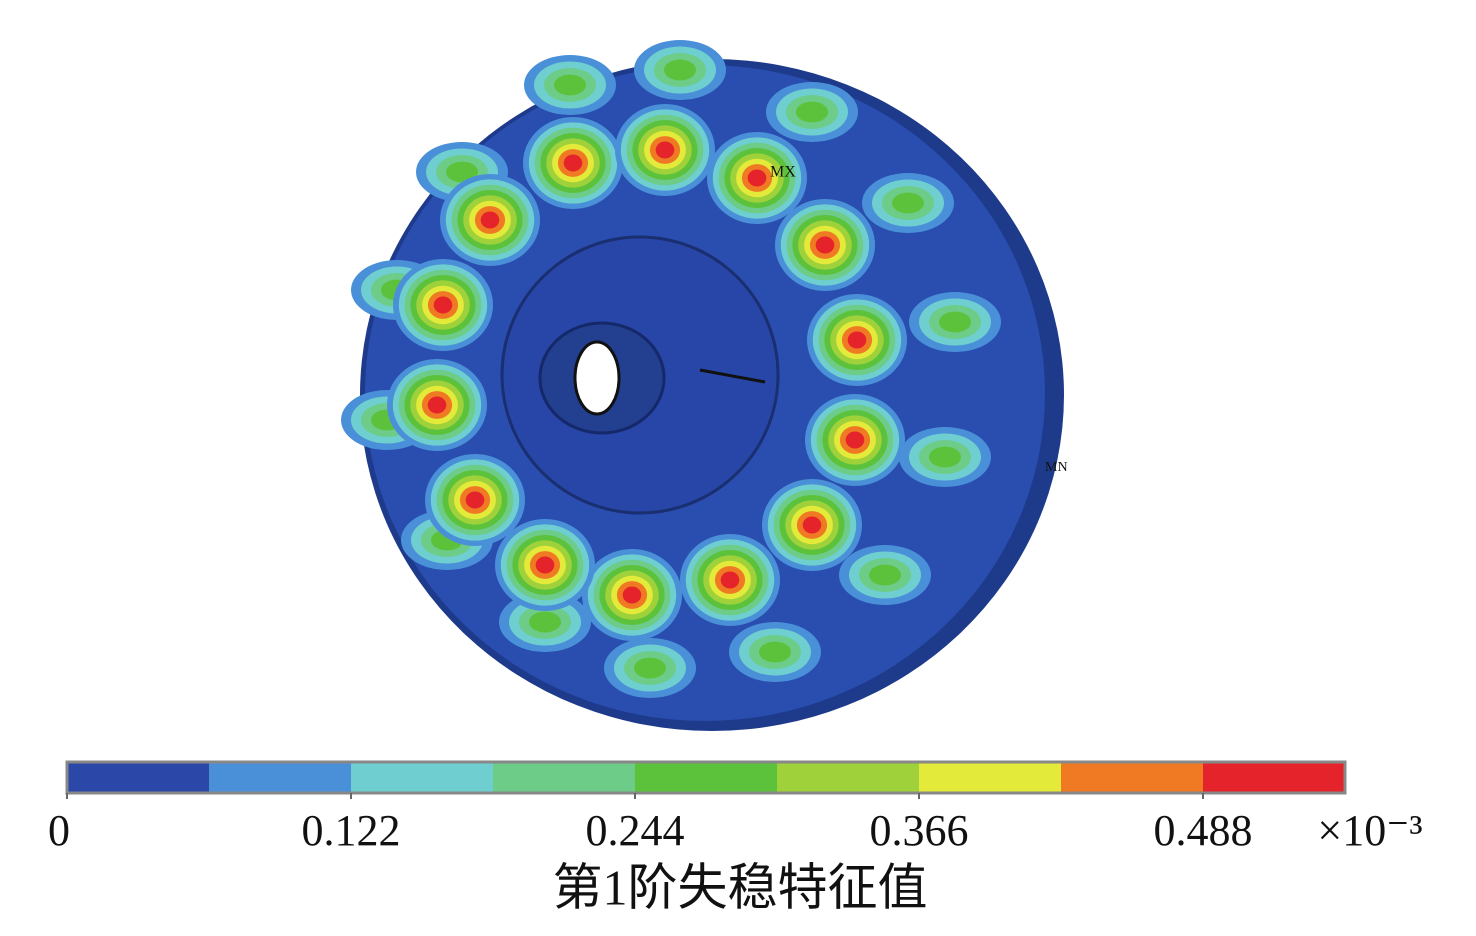  Describe the element at coordinates (1369, 830) in the screenshot. I see `axis-multiplier: ×10⁻³` at that location.